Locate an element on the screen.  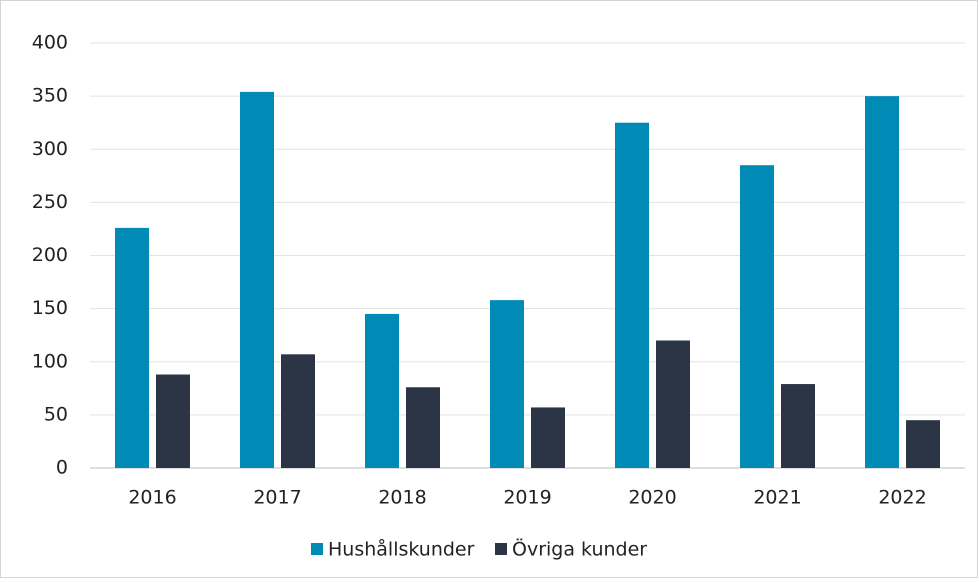
y-tick-label: 400 is located at coordinates (50, 43).